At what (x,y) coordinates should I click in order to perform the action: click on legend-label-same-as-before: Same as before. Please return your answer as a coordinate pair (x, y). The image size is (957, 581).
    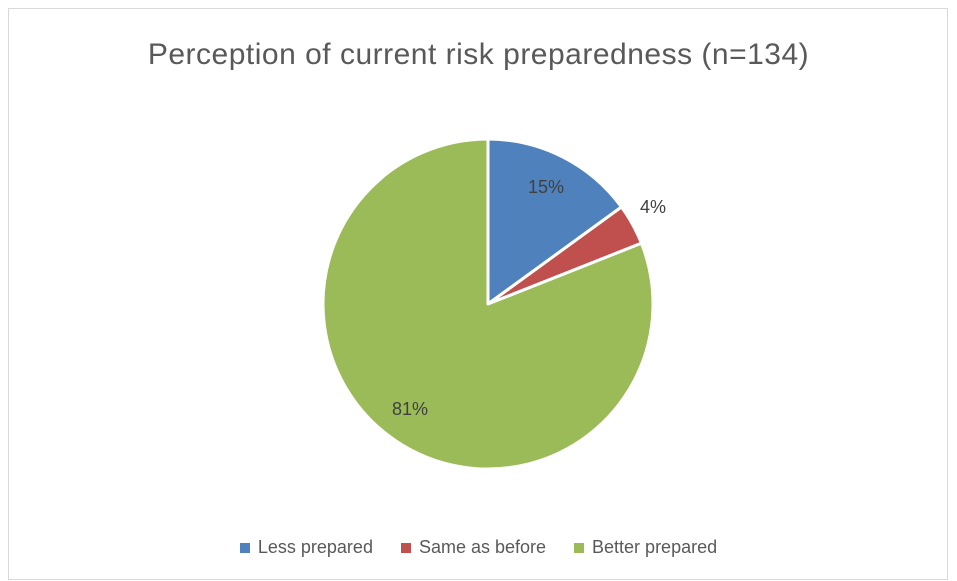
    Looking at the image, I should click on (482, 547).